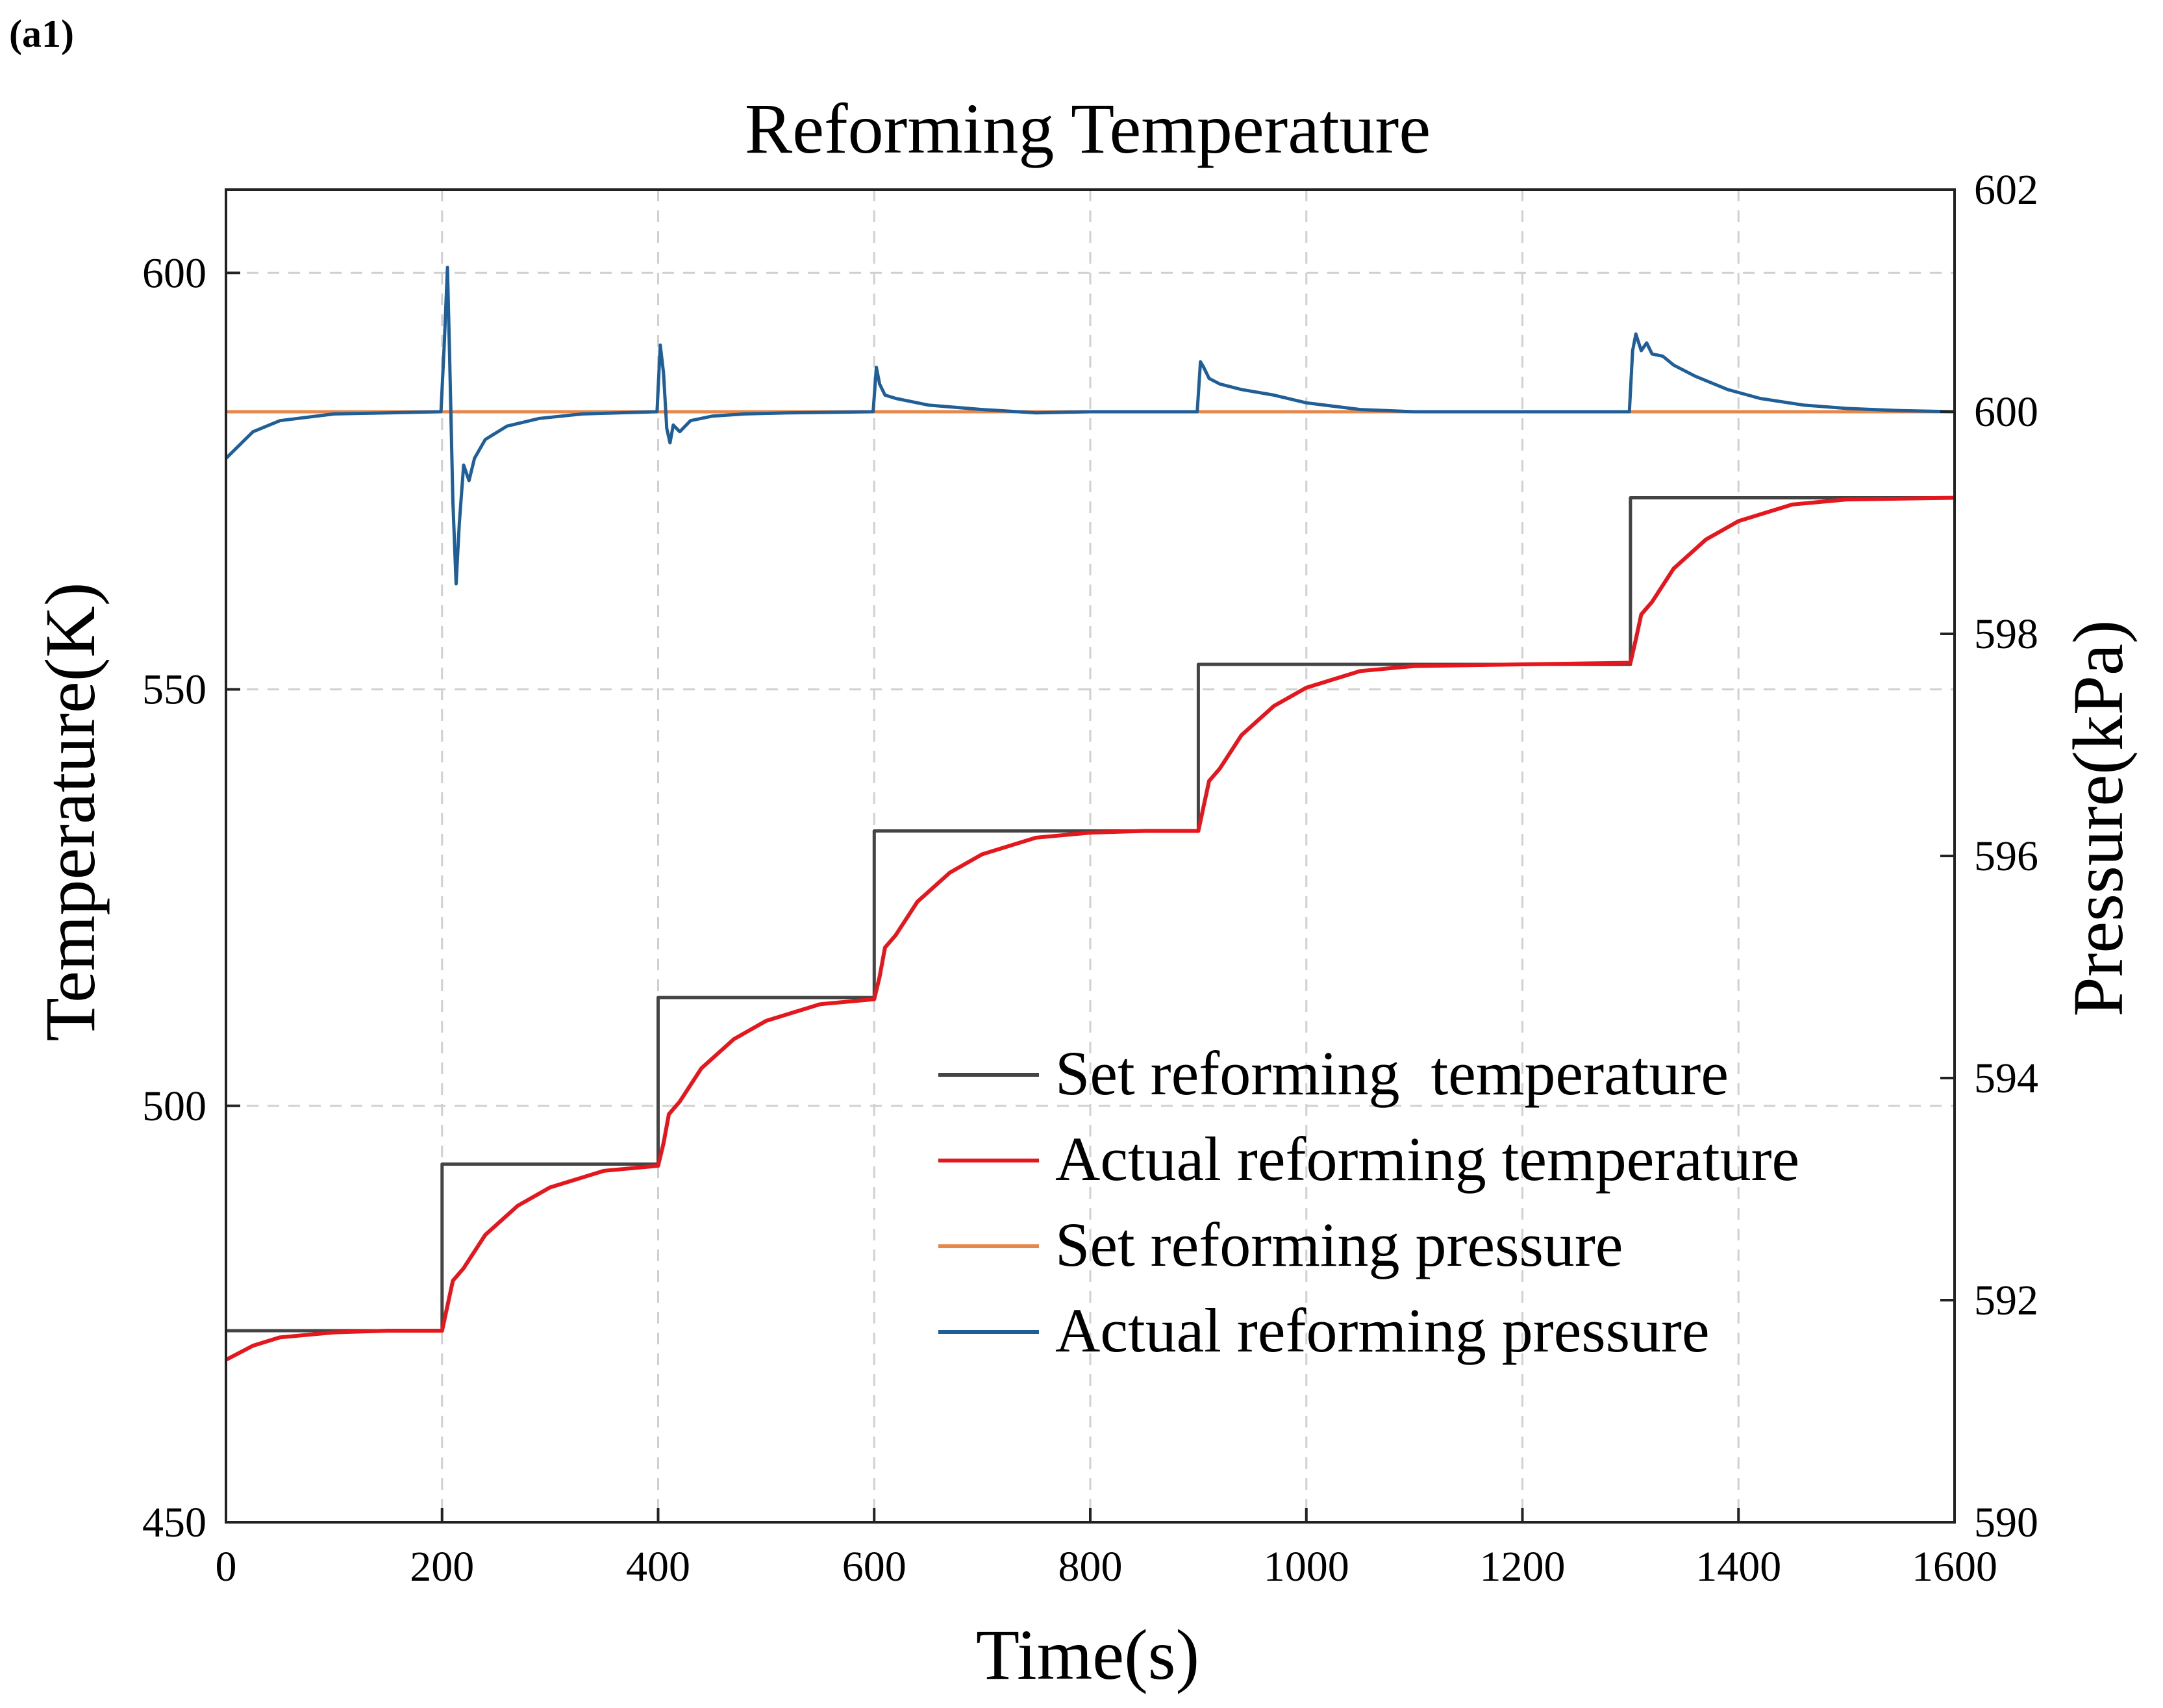 The width and height of the screenshot is (2163, 1708). I want to click on panel-label: (a1), so click(42, 33).